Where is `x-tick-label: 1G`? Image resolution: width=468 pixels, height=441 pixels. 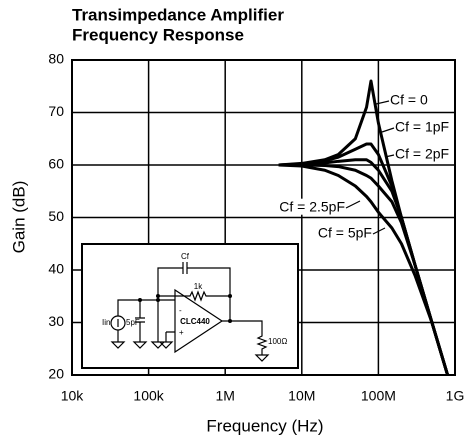 x-tick-label: 1G is located at coordinates (455, 396).